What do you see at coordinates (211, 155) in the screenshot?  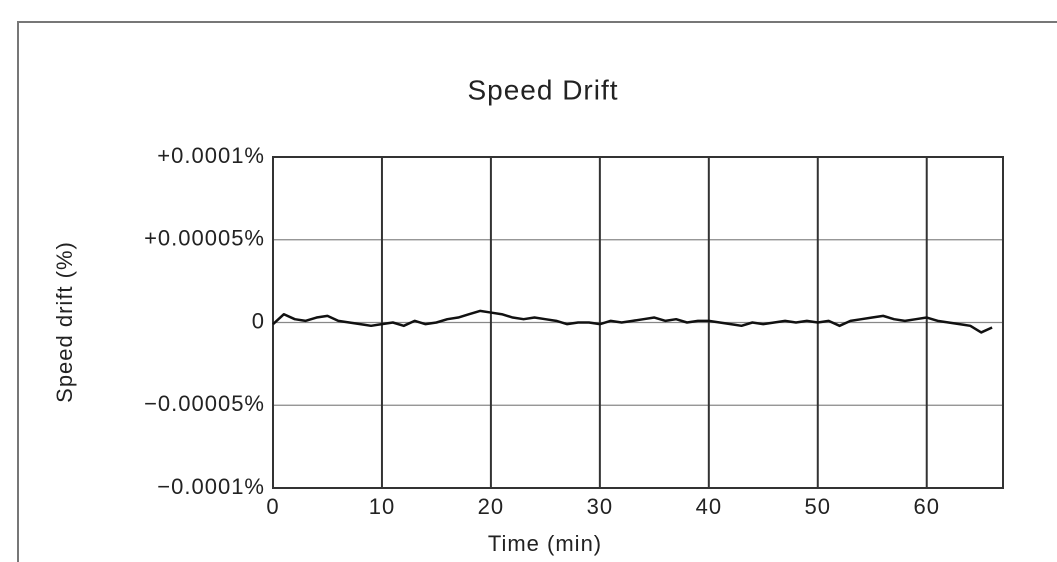 I see `y-tick-label: +0.0001%` at bounding box center [211, 155].